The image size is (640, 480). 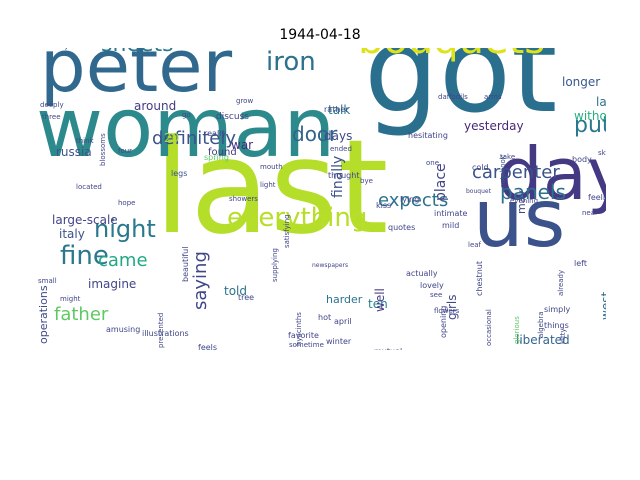 What do you see at coordinates (186, 115) in the screenshot?
I see `word-go: go` at bounding box center [186, 115].